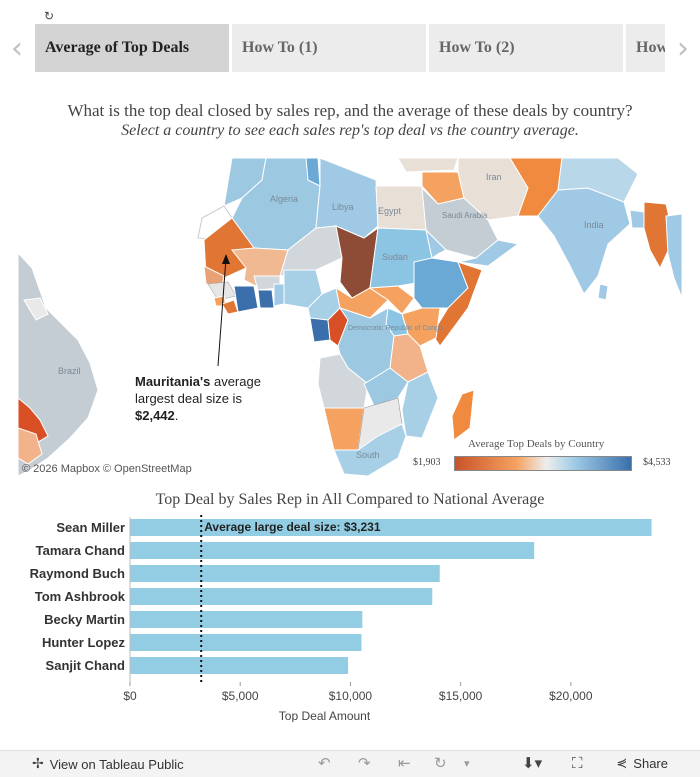 Image resolution: width=700 pixels, height=777 pixels. What do you see at coordinates (427, 462) in the screenshot?
I see `legend-min: $1,903` at bounding box center [427, 462].